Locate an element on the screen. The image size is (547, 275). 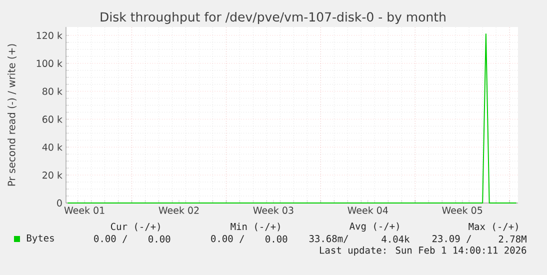
text: Max (-/+) is located at coordinates (493, 227).